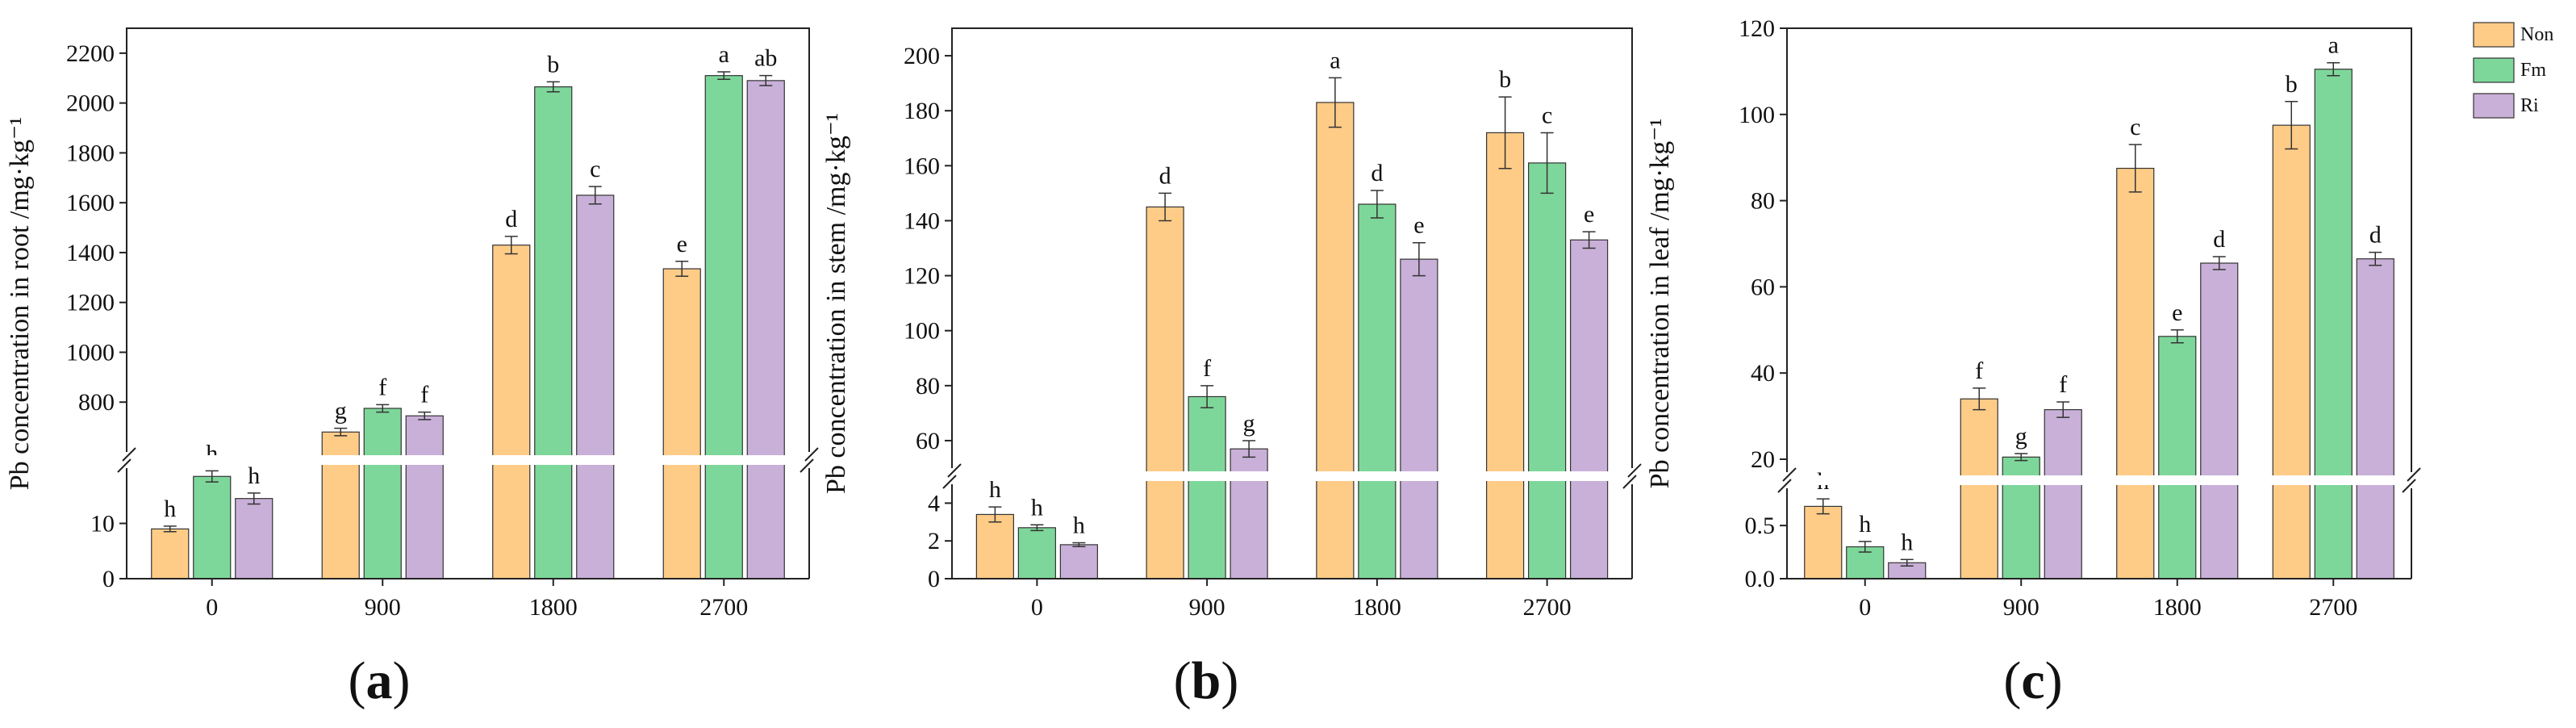 The image size is (2576, 728). Describe the element at coordinates (1206, 680) in the screenshot. I see `panel-label-letter: b` at that location.